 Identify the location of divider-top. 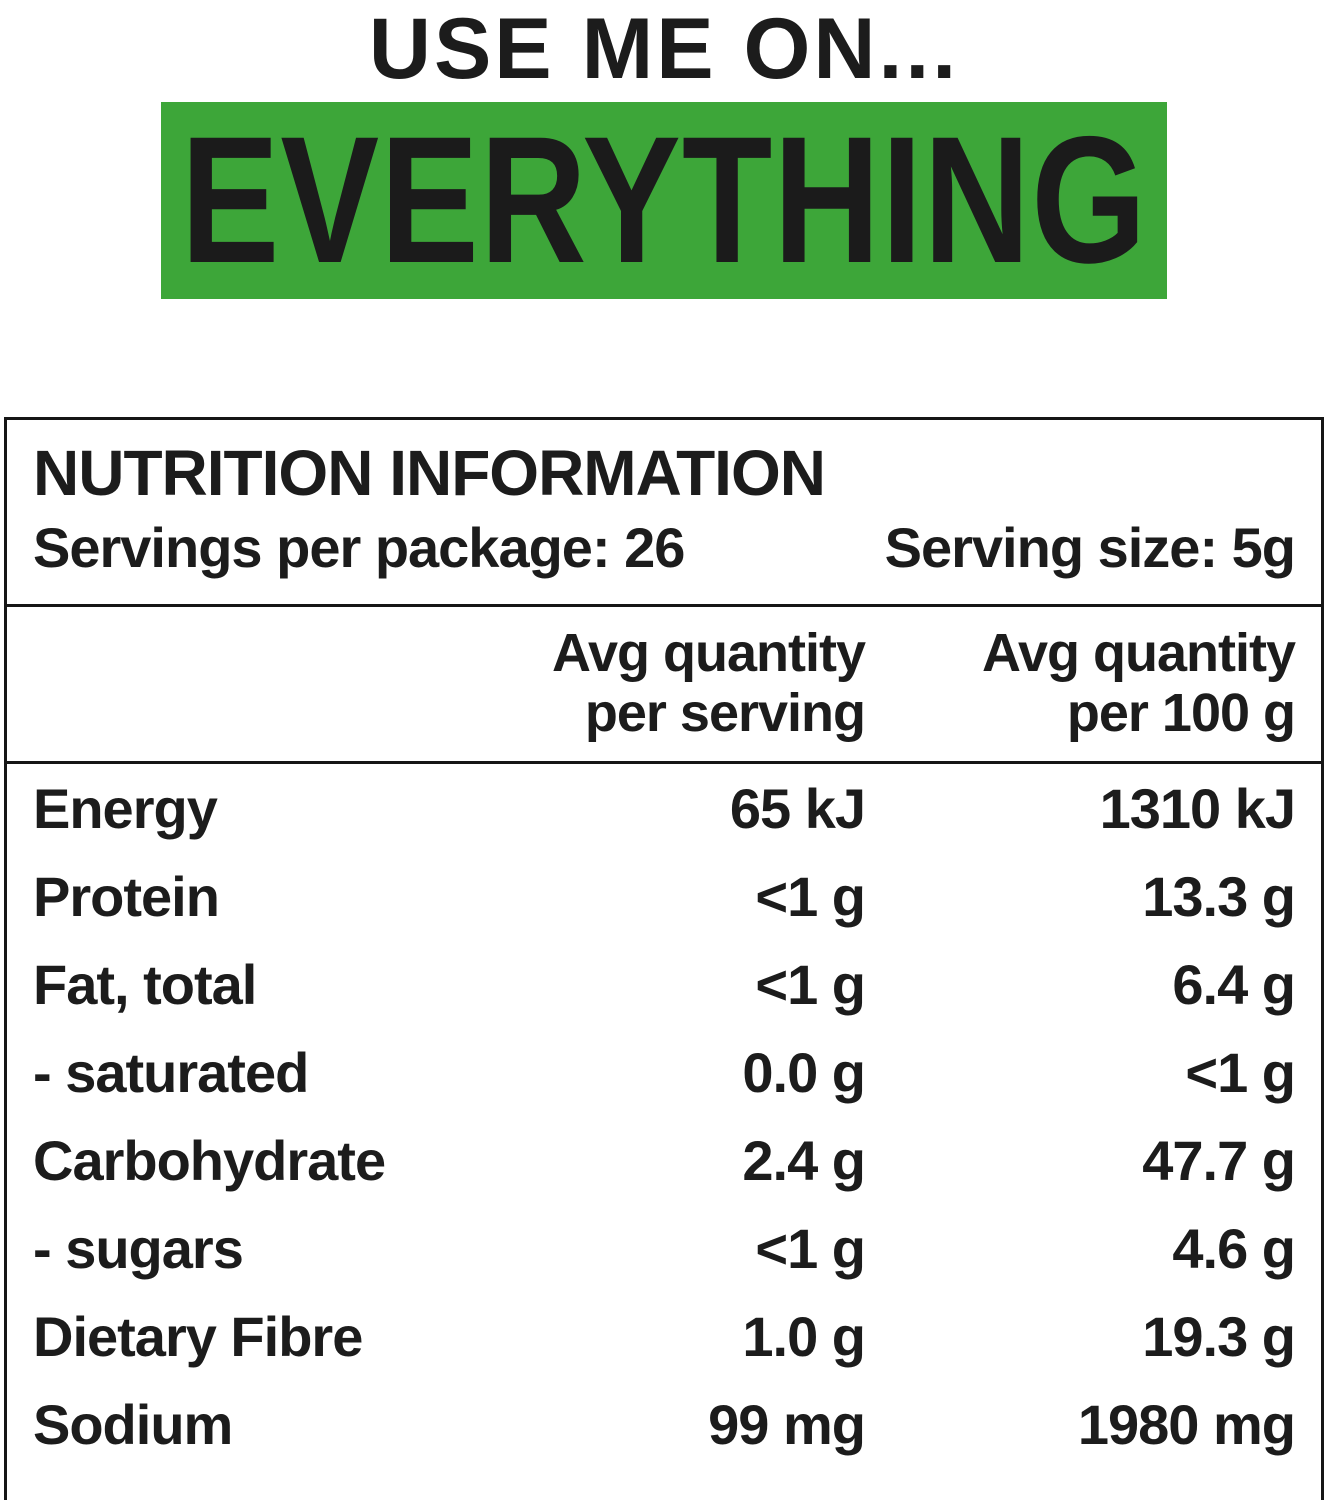
(664, 605).